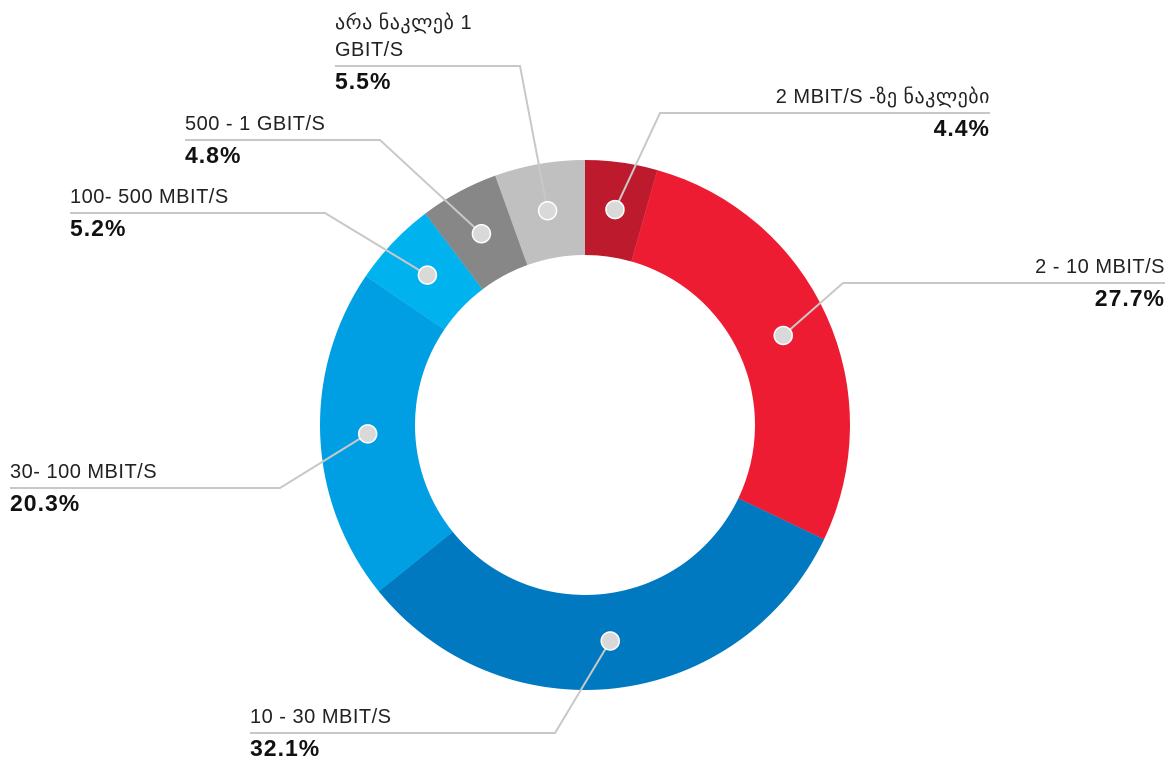 The image size is (1176, 762). Describe the element at coordinates (1100, 267) in the screenshot. I see `slice-label: 2 - 10 MBIT/S` at that location.